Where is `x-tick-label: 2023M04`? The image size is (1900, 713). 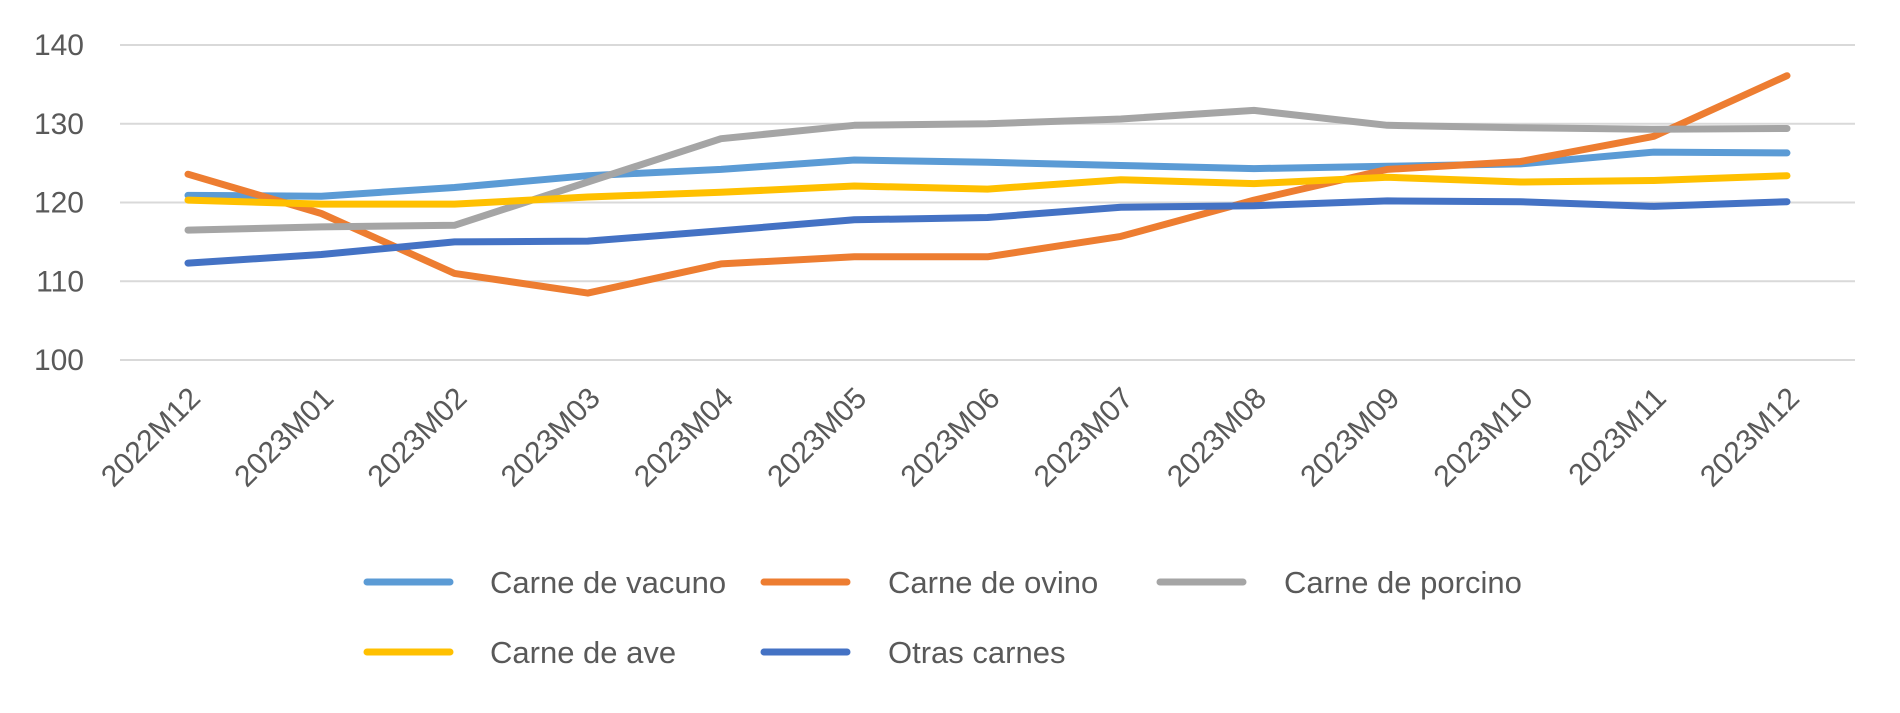 x-tick-label: 2023M04 is located at coordinates (684, 438).